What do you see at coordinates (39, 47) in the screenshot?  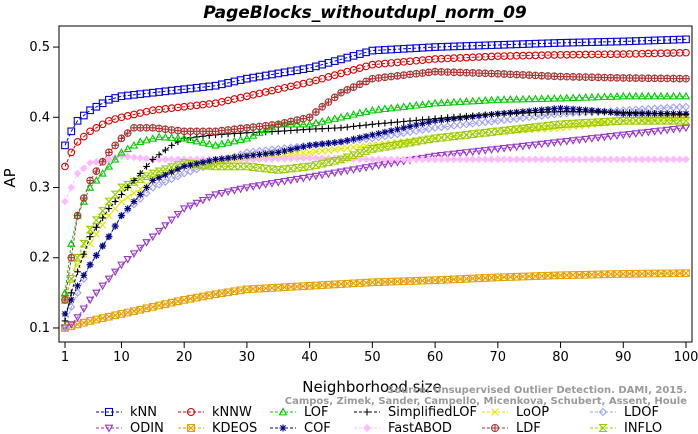 I see `y-tick-label: 0.5` at bounding box center [39, 47].